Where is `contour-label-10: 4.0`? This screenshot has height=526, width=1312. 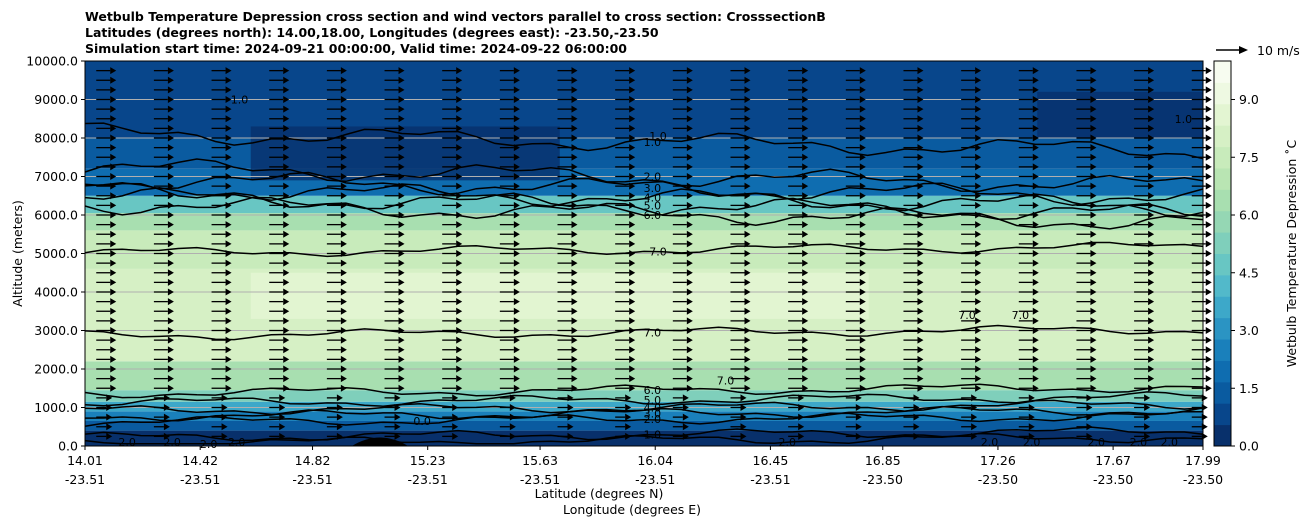 contour-label-10: 4.0 is located at coordinates (653, 408).